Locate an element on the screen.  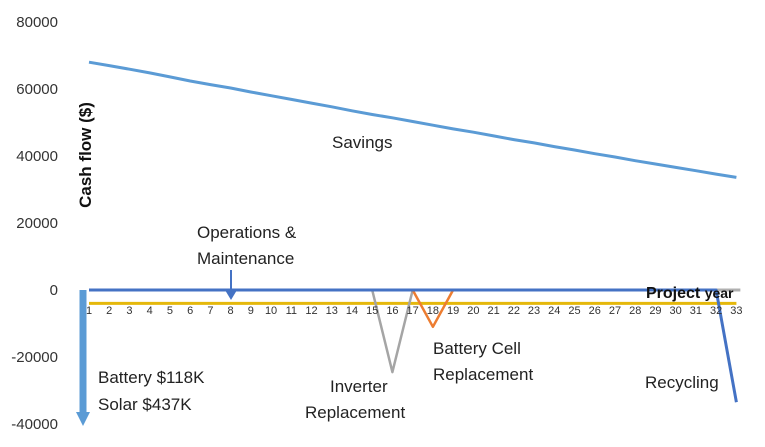
y-tick-label: 60000 is located at coordinates (37, 89).